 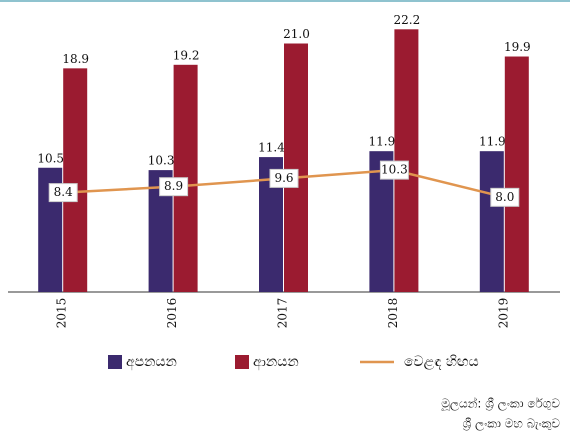 What do you see at coordinates (500, 403) in the screenshot?
I see `source: මූලයන්: ශ්‍රී ලංකා රේගුව` at bounding box center [500, 403].